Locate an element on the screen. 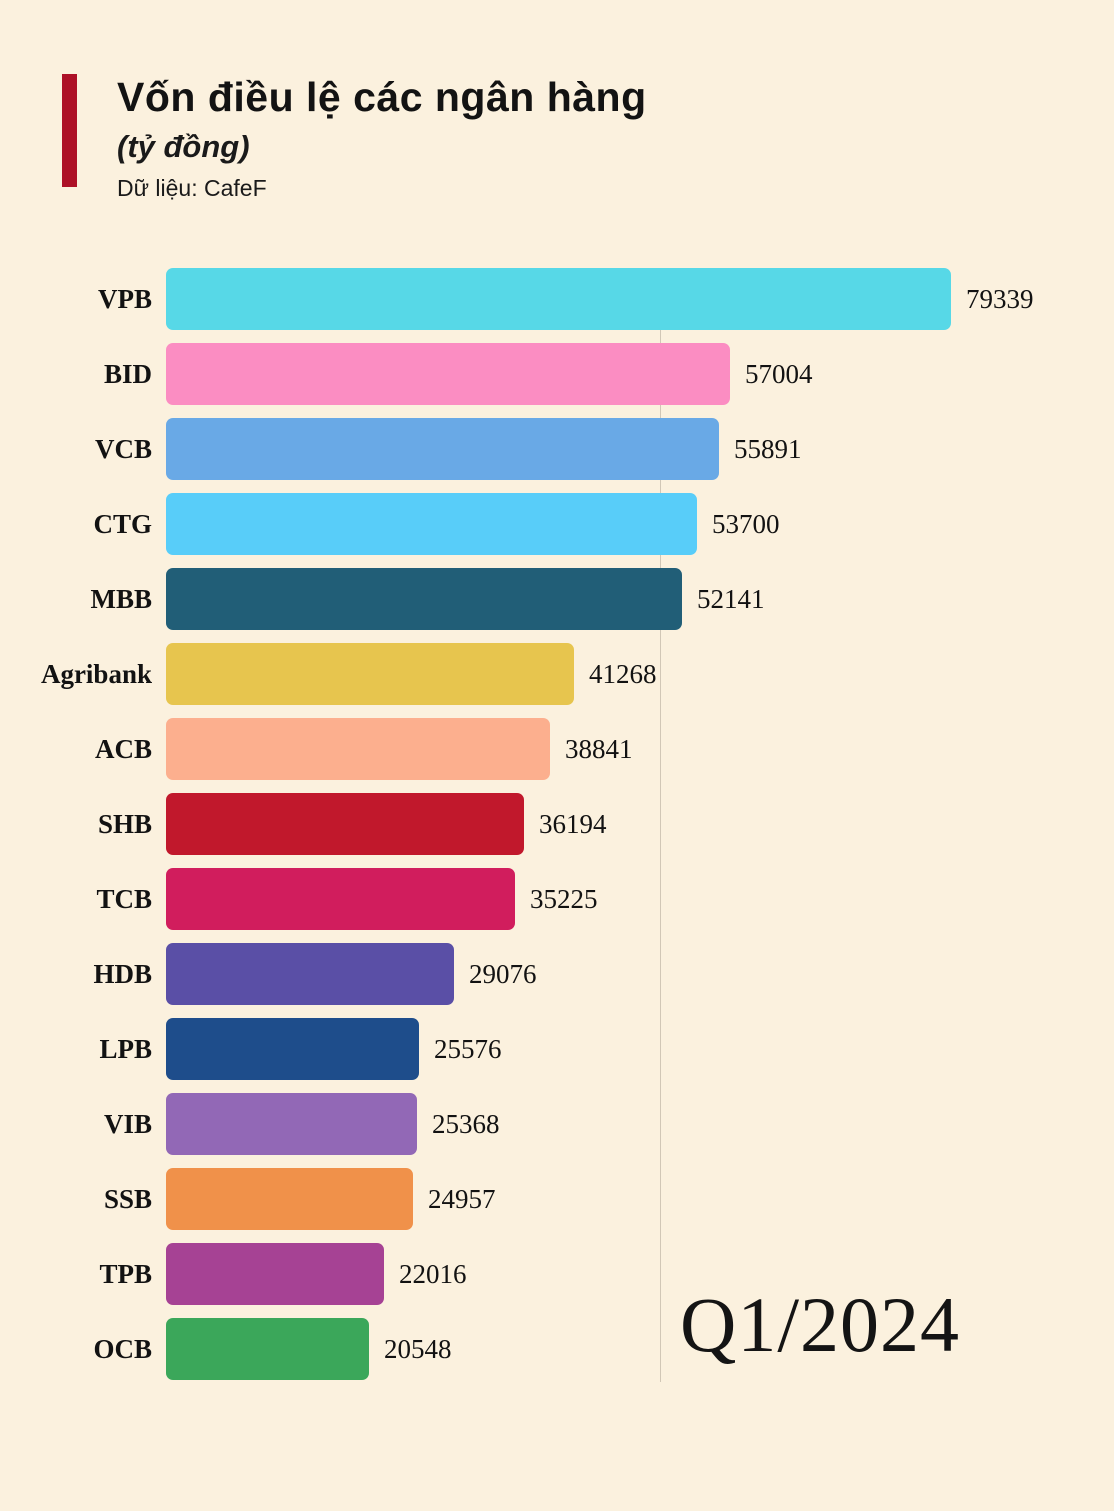 The height and width of the screenshot is (1511, 1114). category-label-tpb: TPB is located at coordinates (125, 1273).